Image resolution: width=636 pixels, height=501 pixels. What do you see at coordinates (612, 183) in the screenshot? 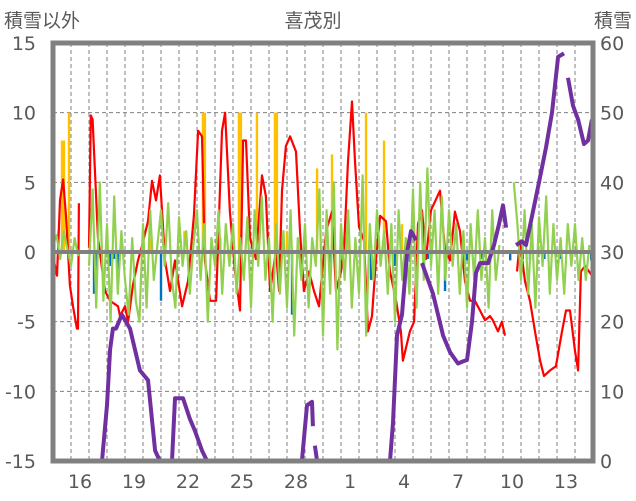
I see `right-tick-label: 40` at bounding box center [612, 183].